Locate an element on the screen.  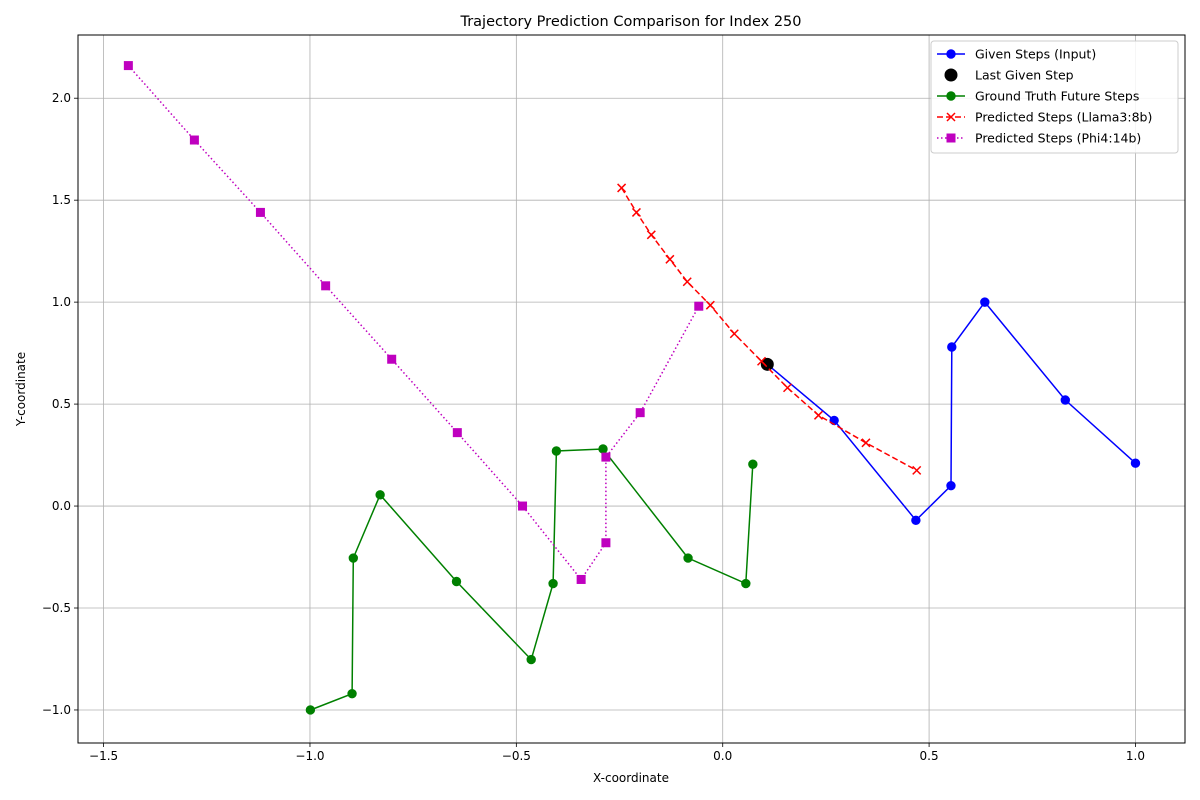
series-last-given-step is located at coordinates (767, 364).